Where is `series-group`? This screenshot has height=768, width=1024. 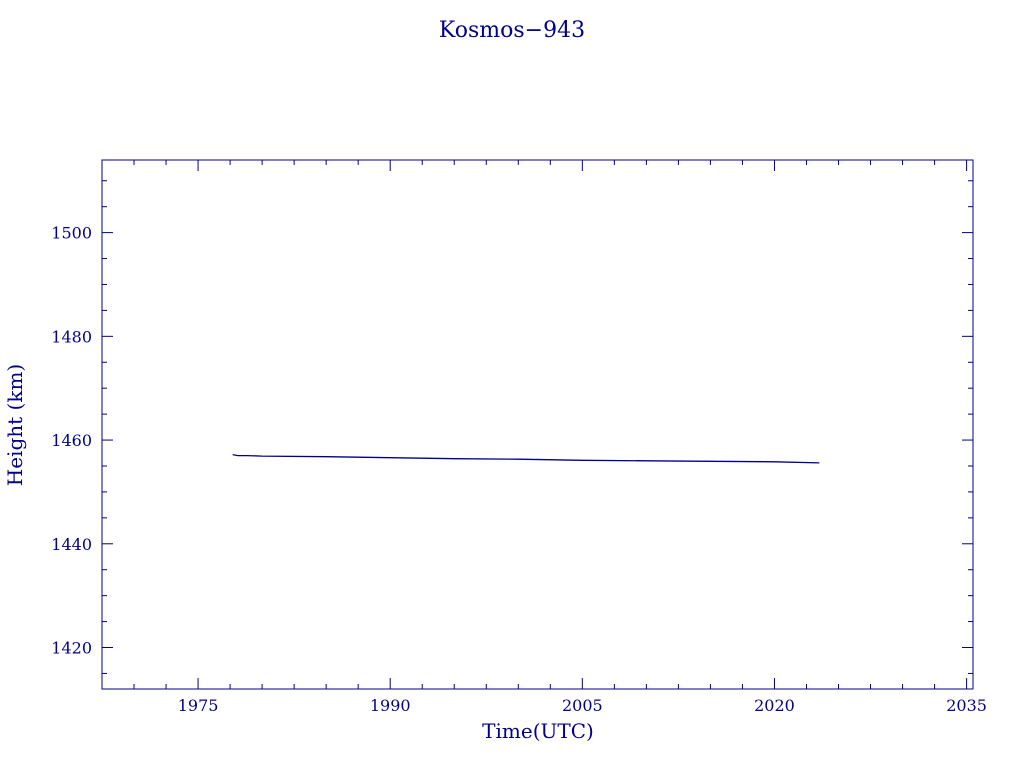
series-group is located at coordinates (526, 458).